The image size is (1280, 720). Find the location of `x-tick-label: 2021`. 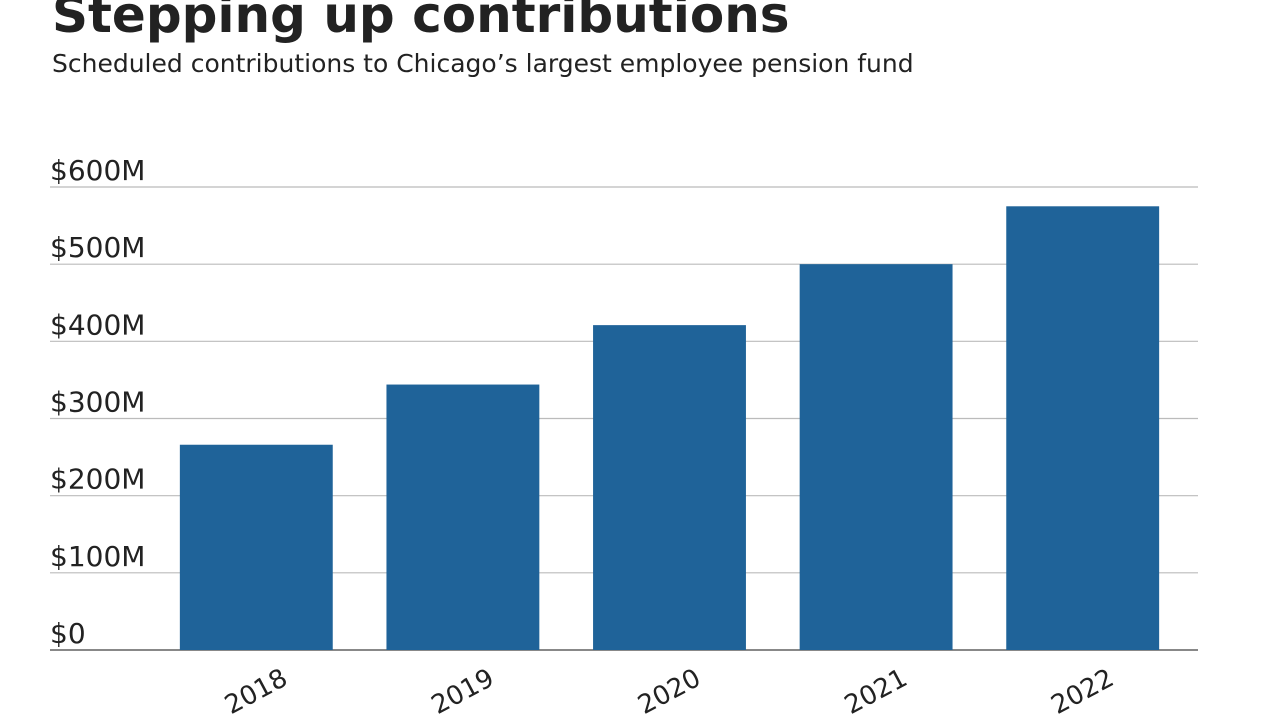

x-tick-label: 2021 is located at coordinates (876, 691).